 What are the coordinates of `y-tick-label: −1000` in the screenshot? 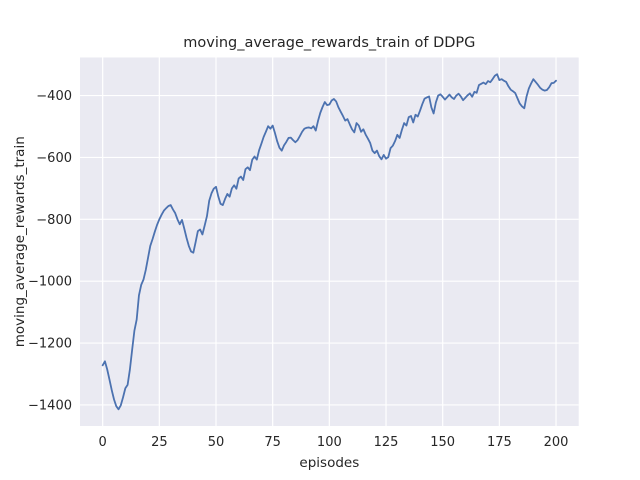 It's located at (50, 282).